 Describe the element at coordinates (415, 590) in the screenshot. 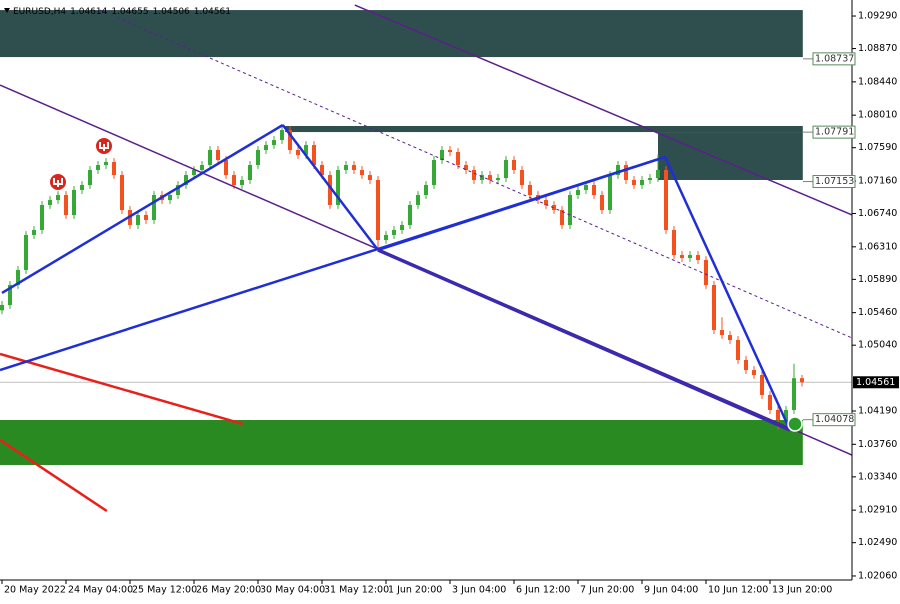

I see `x-tick-label: 1 Jun 20:00` at that location.